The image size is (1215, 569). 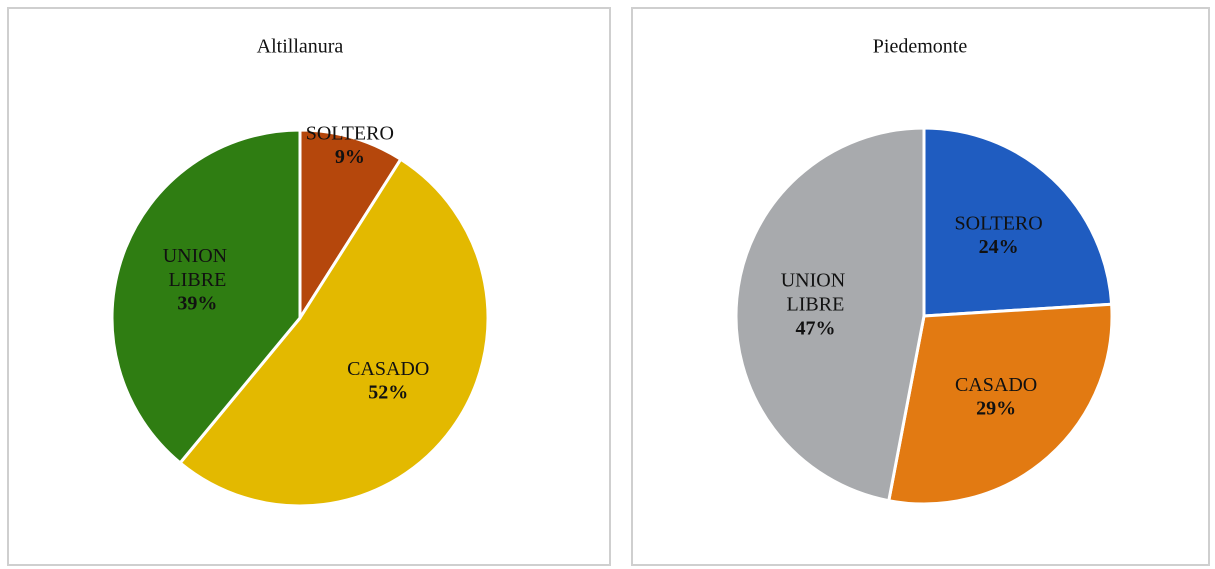 What do you see at coordinates (197, 304) in the screenshot?
I see `value-label: 39%` at bounding box center [197, 304].